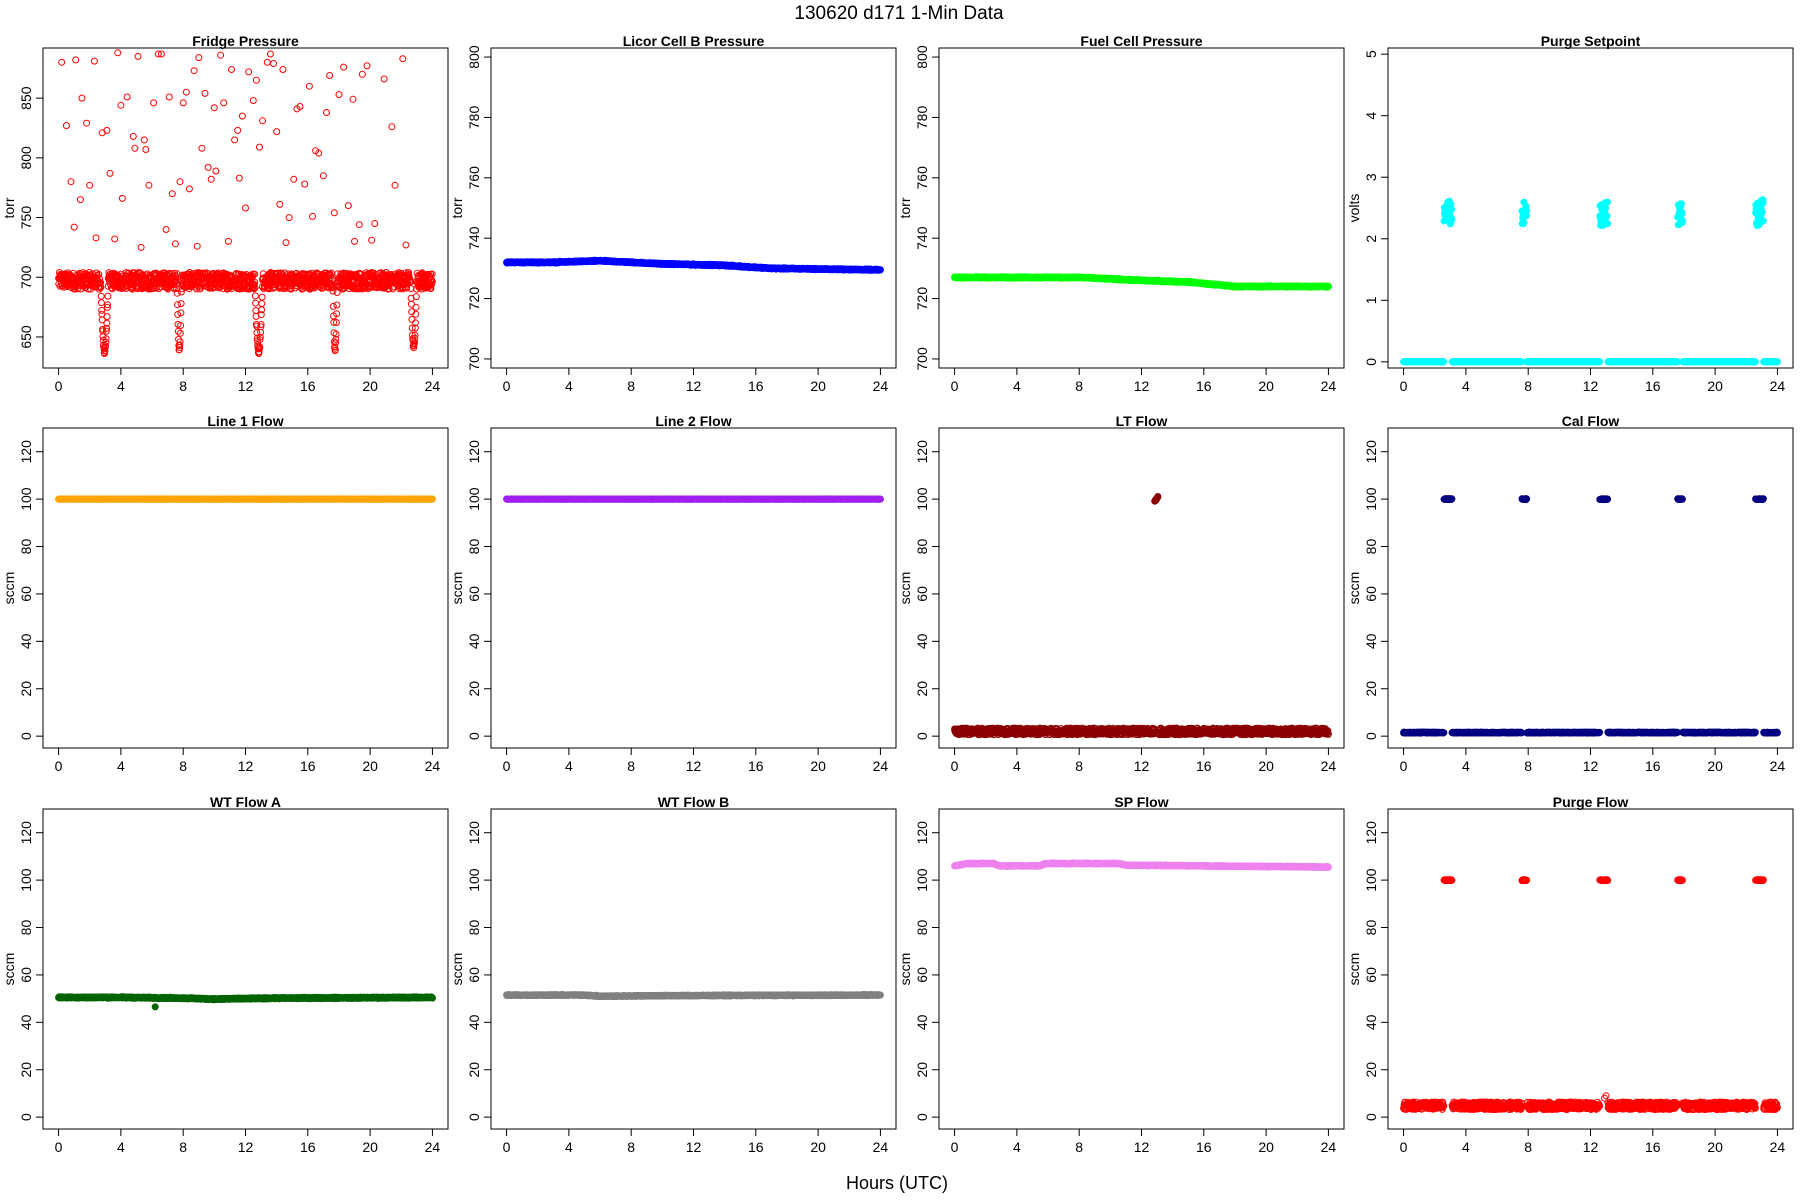  Describe the element at coordinates (370, 386) in the screenshot. I see `x-tick-label: 20` at that location.